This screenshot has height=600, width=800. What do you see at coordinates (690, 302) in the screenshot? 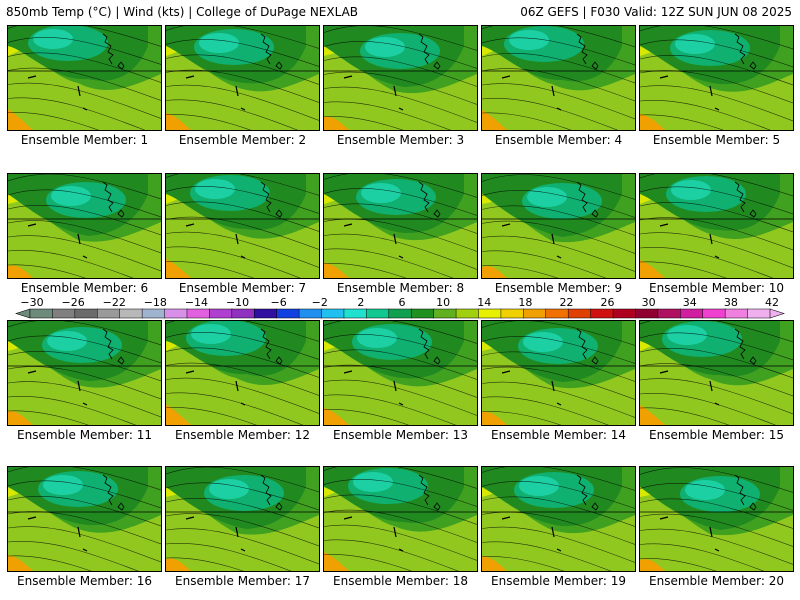
I see `colorbar-tick-label: 34` at bounding box center [690, 302].